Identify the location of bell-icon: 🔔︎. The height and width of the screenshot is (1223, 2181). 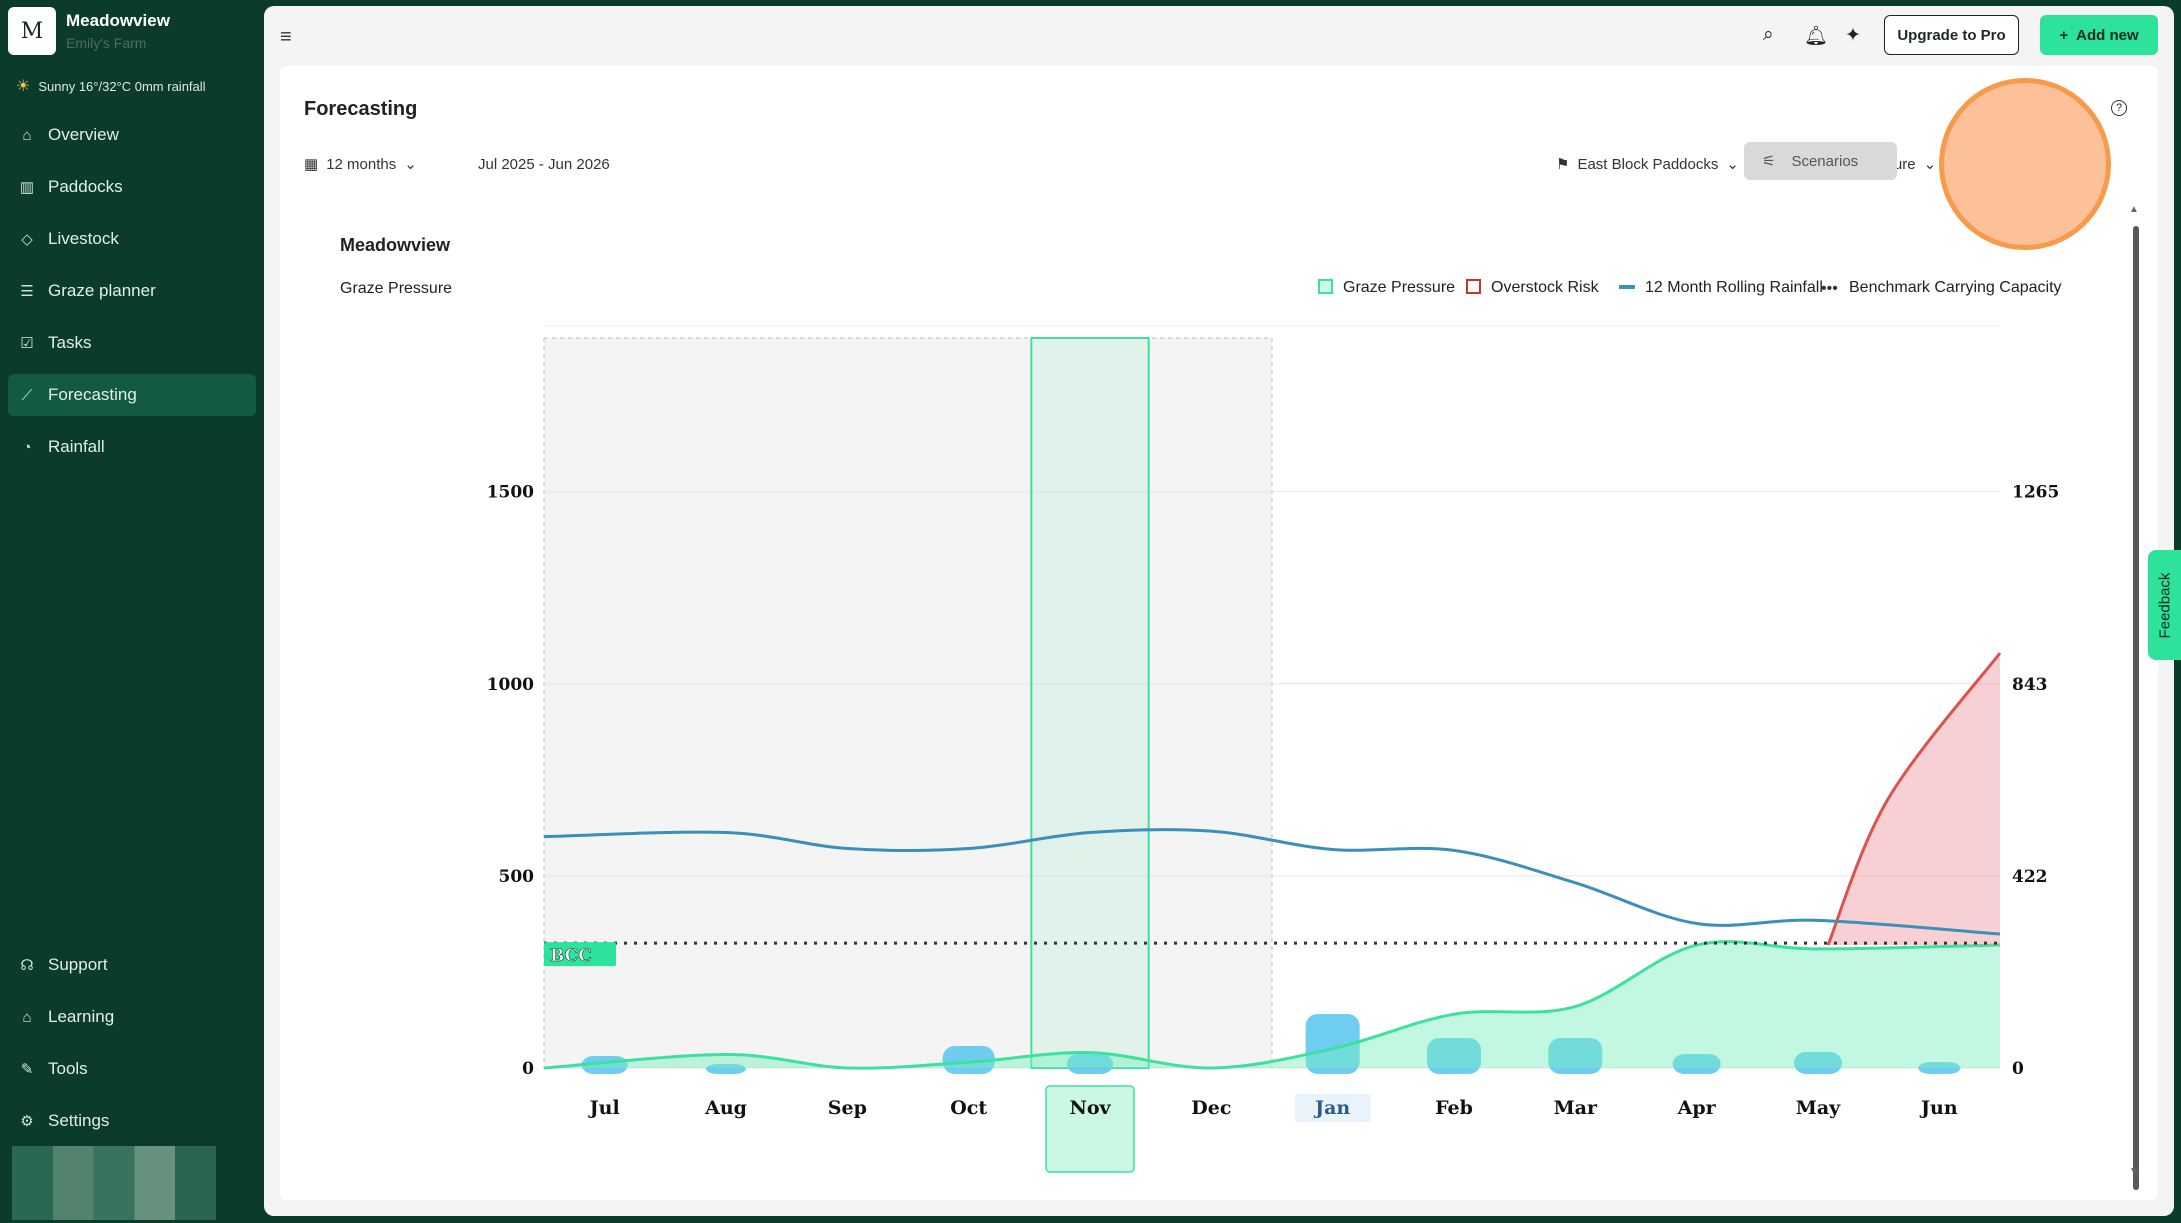
(1816, 36).